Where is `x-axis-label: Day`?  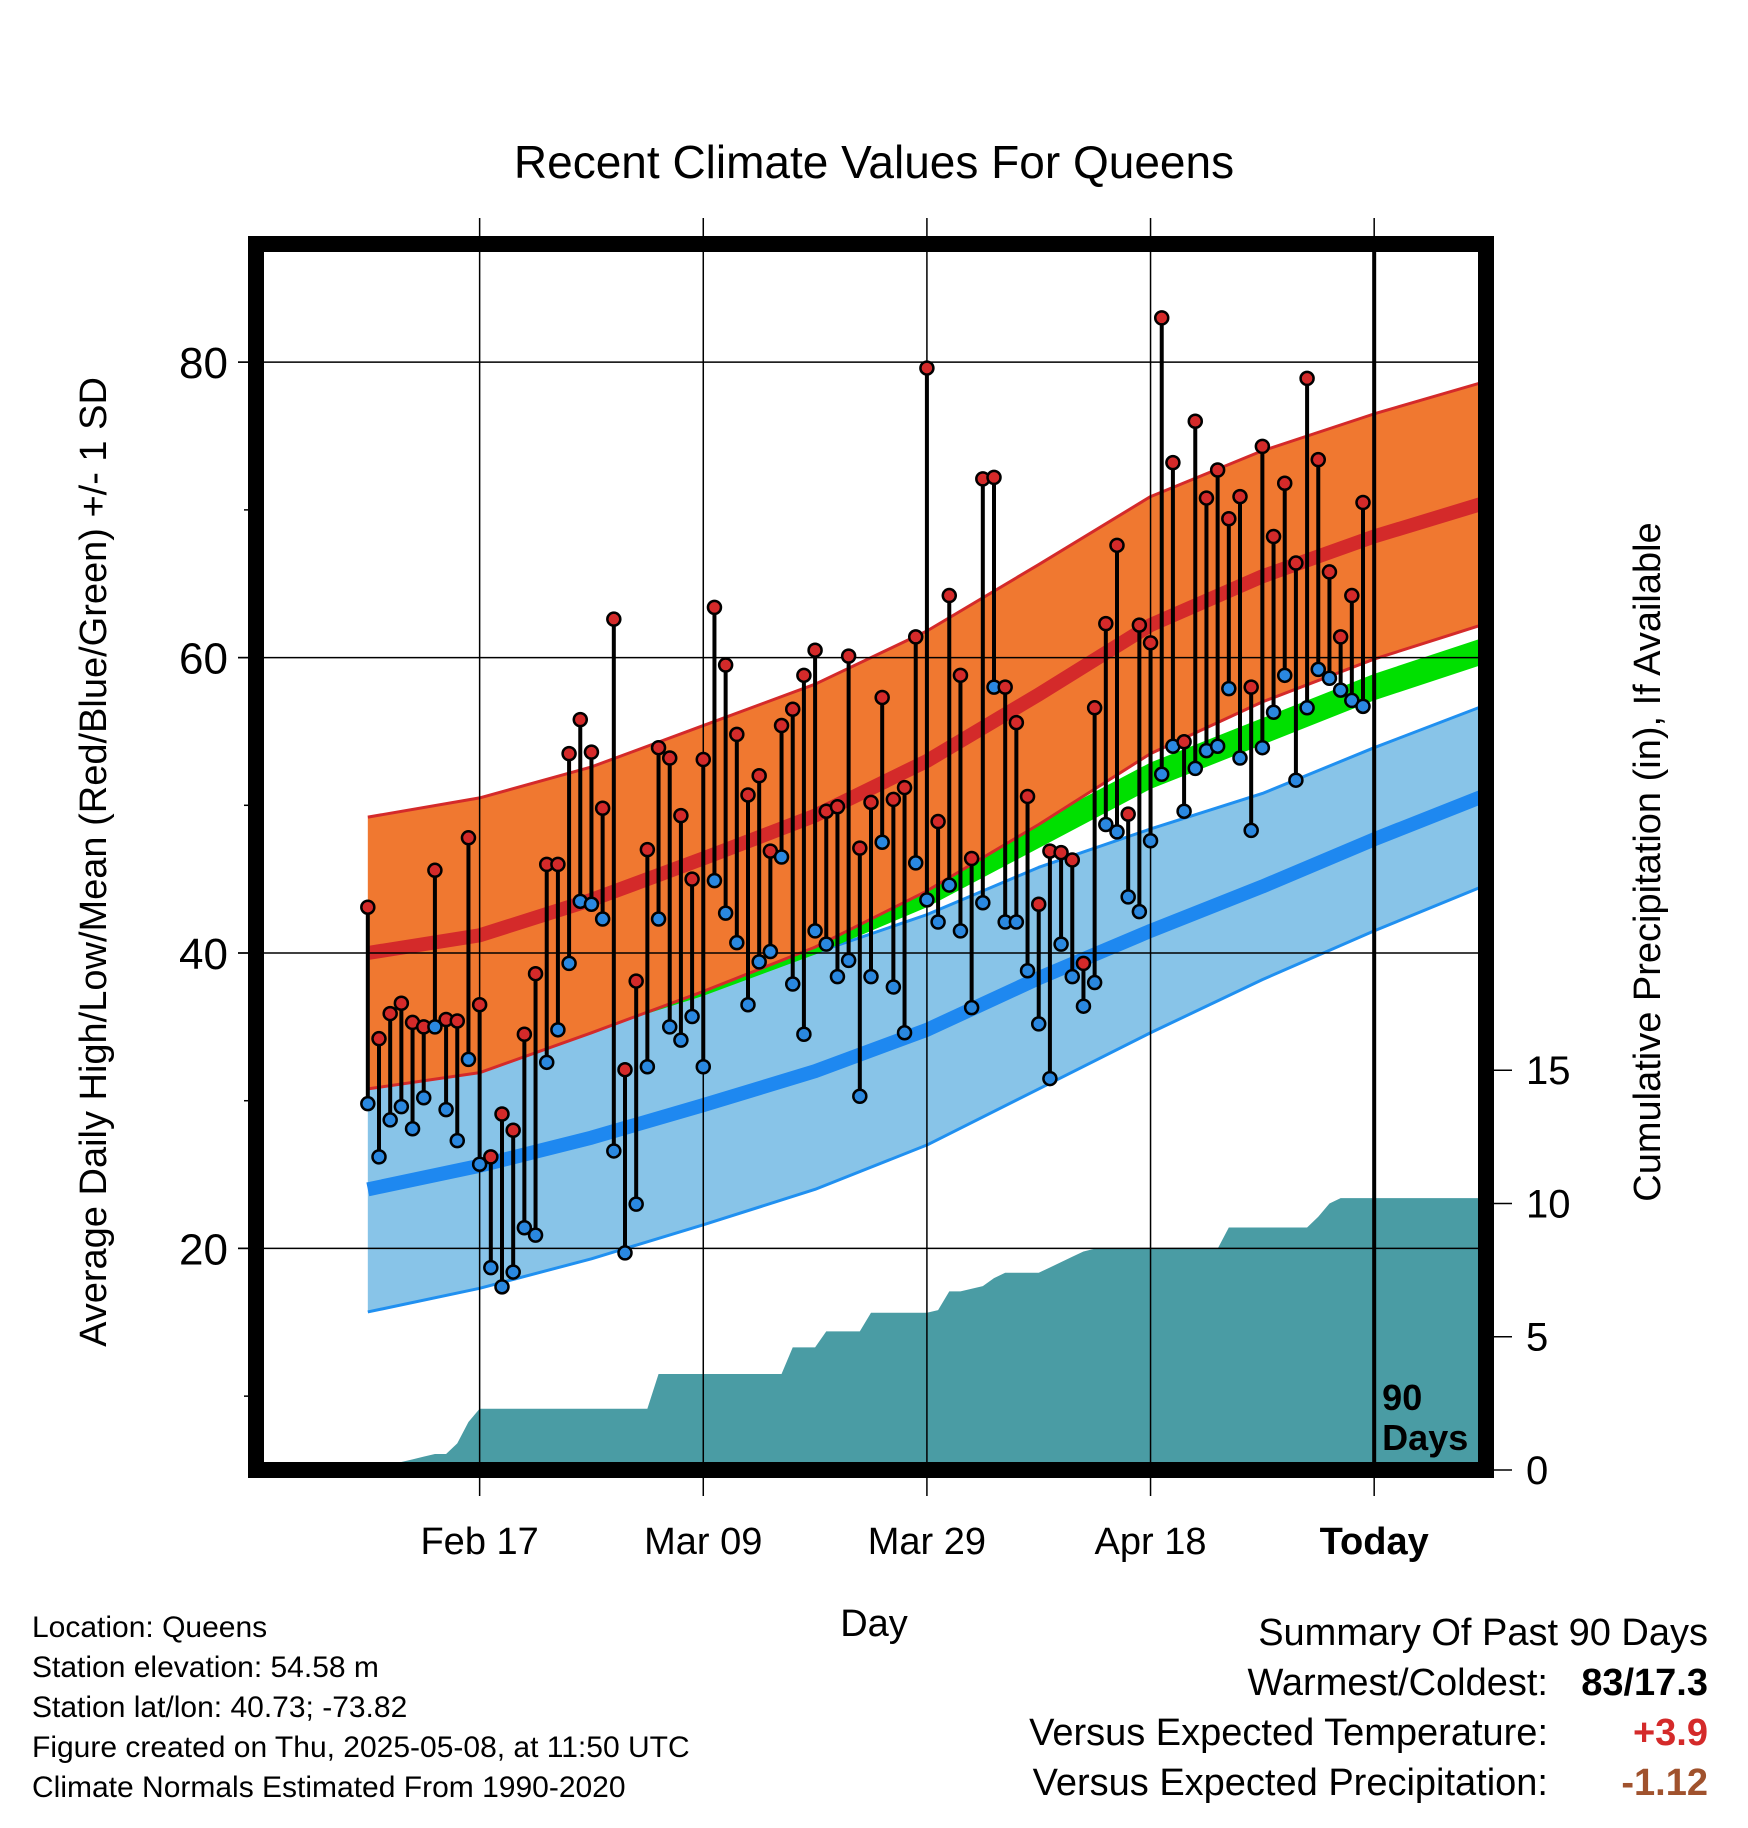
x-axis-label: Day is located at coordinates (874, 1624).